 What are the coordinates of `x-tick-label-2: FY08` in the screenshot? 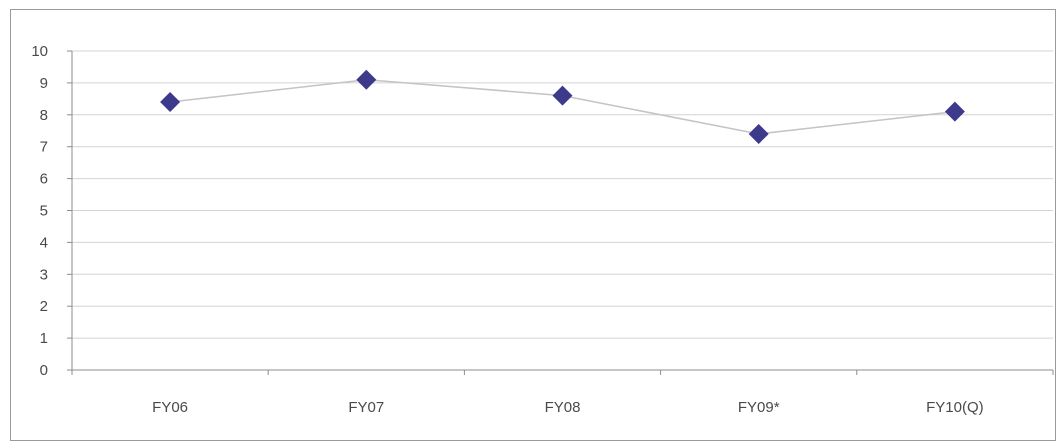 It's located at (563, 407).